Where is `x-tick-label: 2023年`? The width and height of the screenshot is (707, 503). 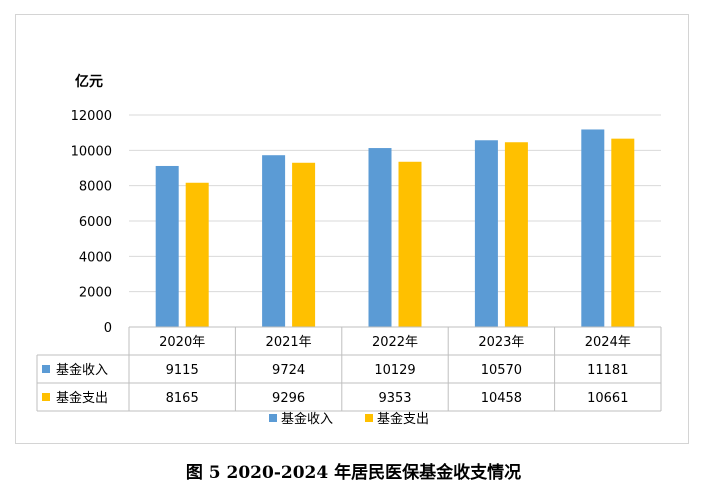 x-tick-label: 2023年 is located at coordinates (501, 342).